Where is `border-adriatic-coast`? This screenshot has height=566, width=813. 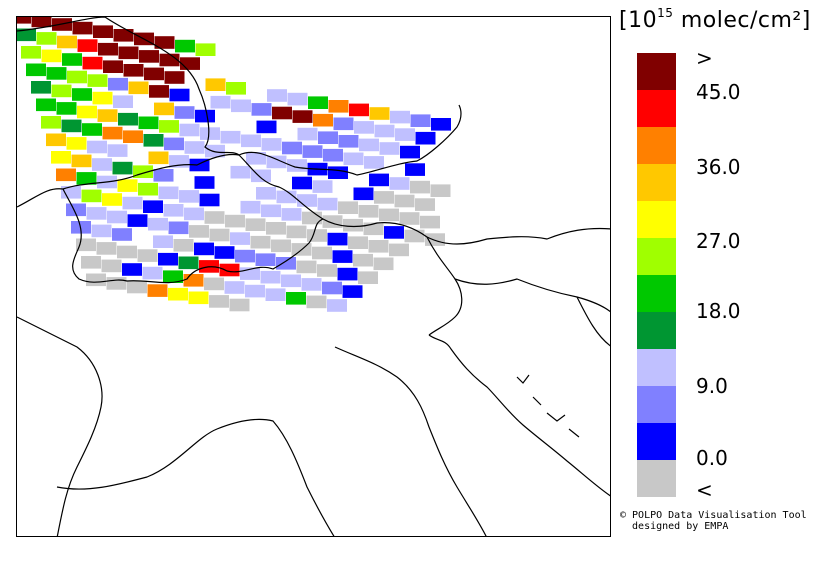
border-adriatic-coast is located at coordinates (410, 441).